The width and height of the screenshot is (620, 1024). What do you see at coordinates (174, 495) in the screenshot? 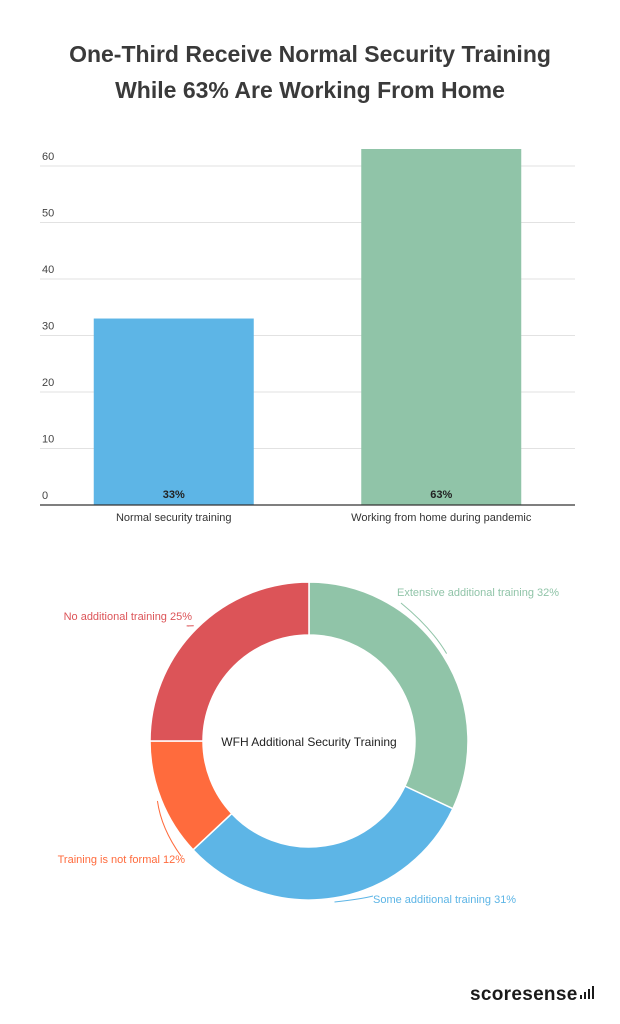
I see `bar-data-label: 33%` at bounding box center [174, 495].